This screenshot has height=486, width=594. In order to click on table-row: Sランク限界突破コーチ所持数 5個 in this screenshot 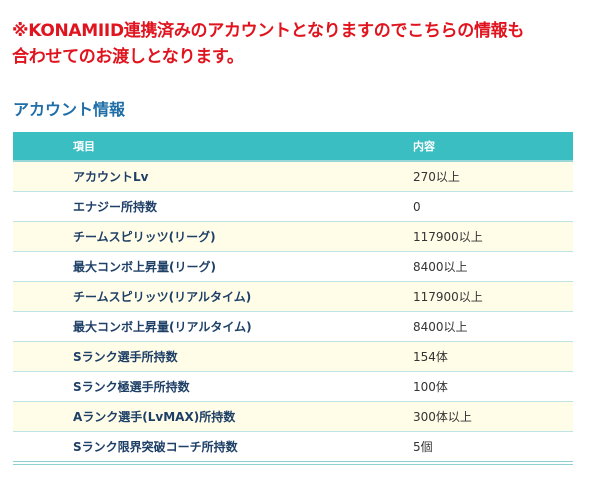, I will do `click(293, 447)`.